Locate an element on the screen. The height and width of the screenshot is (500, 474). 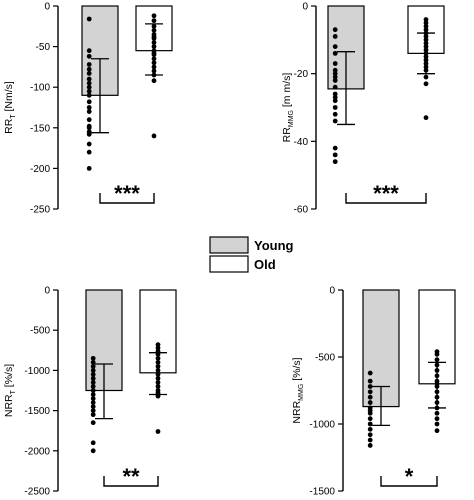
legend-swatch-young is located at coordinates (229, 245).